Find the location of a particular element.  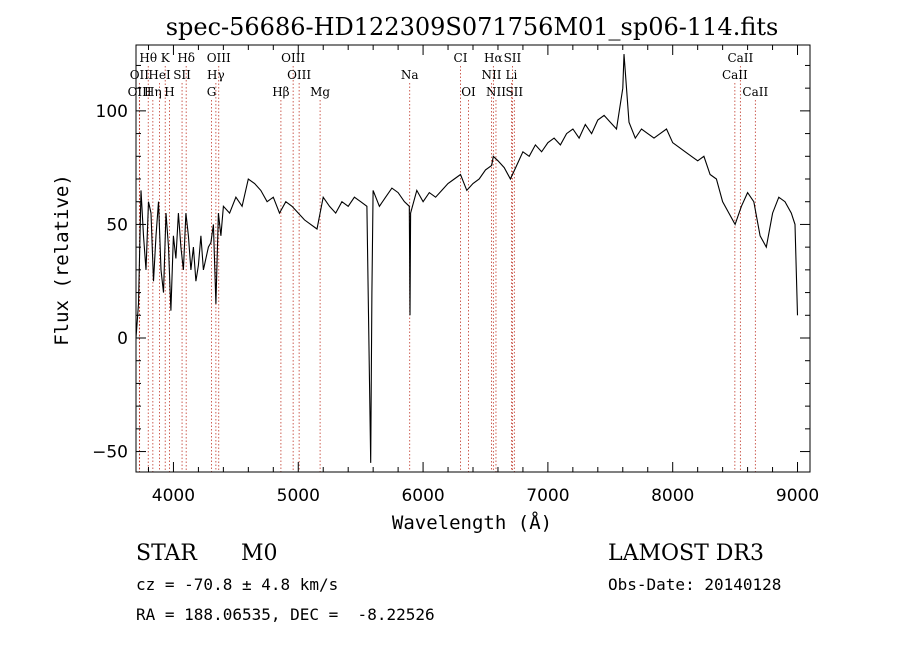

object-subclass: M0 is located at coordinates (259, 553).